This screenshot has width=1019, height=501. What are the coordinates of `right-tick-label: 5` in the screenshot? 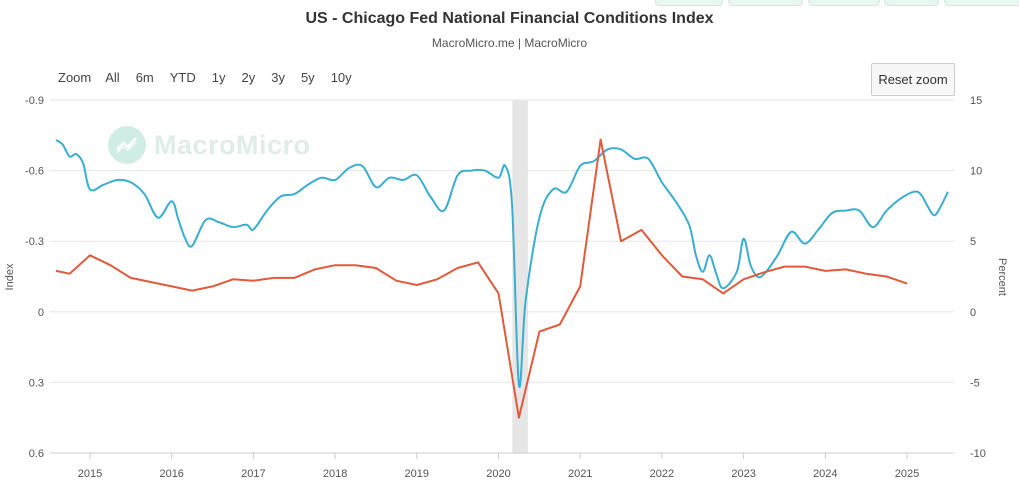 It's located at (973, 242).